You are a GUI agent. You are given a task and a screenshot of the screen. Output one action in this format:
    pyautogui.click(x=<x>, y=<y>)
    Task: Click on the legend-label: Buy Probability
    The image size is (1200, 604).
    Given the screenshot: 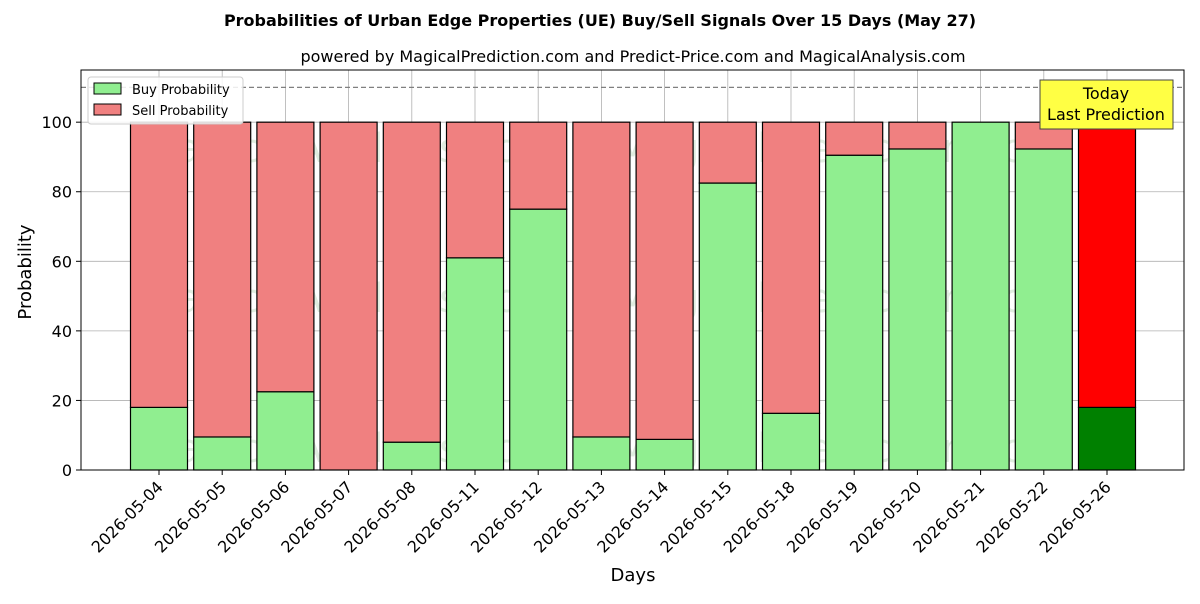 What is the action you would take?
    pyautogui.click(x=181, y=90)
    